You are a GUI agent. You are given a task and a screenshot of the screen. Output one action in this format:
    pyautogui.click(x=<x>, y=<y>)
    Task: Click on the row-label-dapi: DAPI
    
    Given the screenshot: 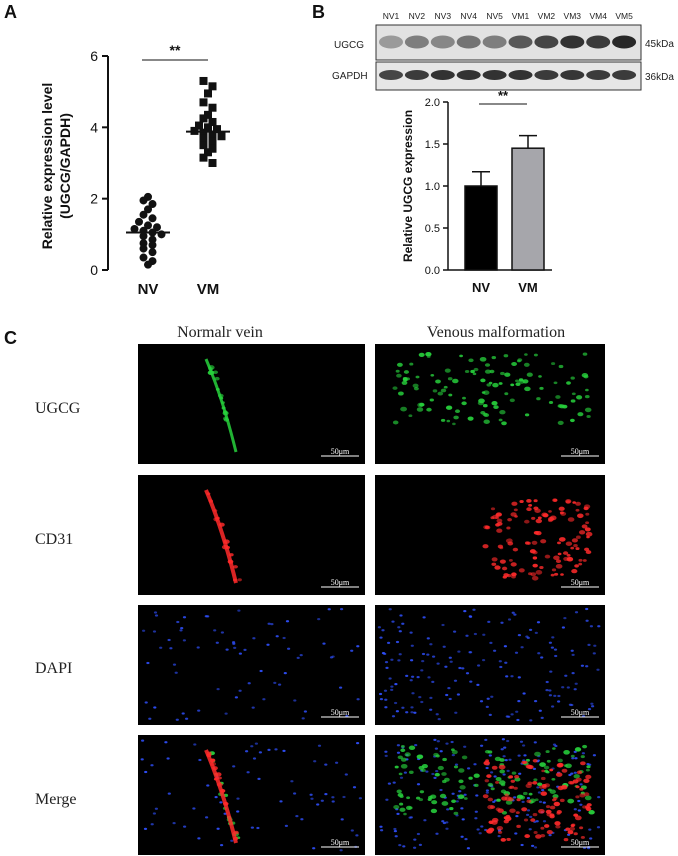 What is the action you would take?
    pyautogui.click(x=53, y=668)
    